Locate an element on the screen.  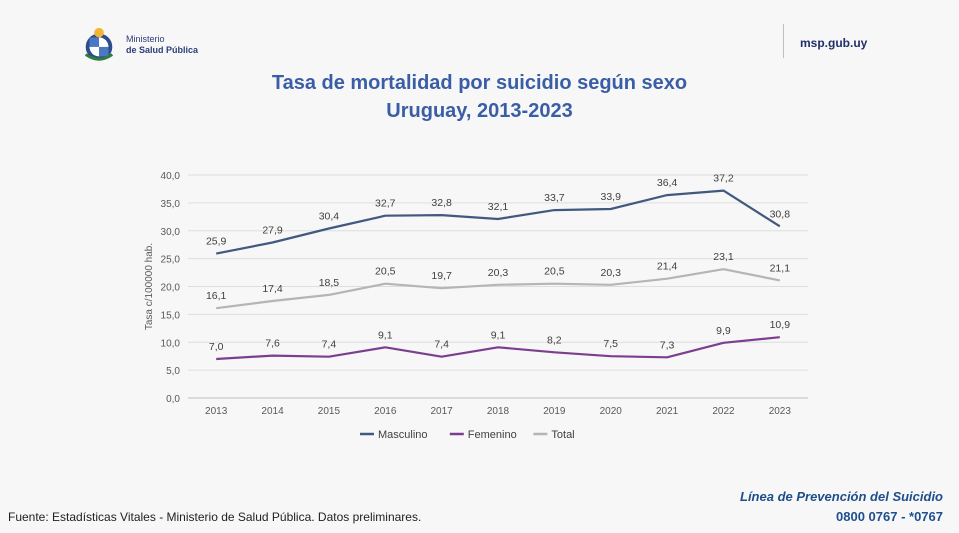
logo-line1: Ministerio is located at coordinates (145, 39).